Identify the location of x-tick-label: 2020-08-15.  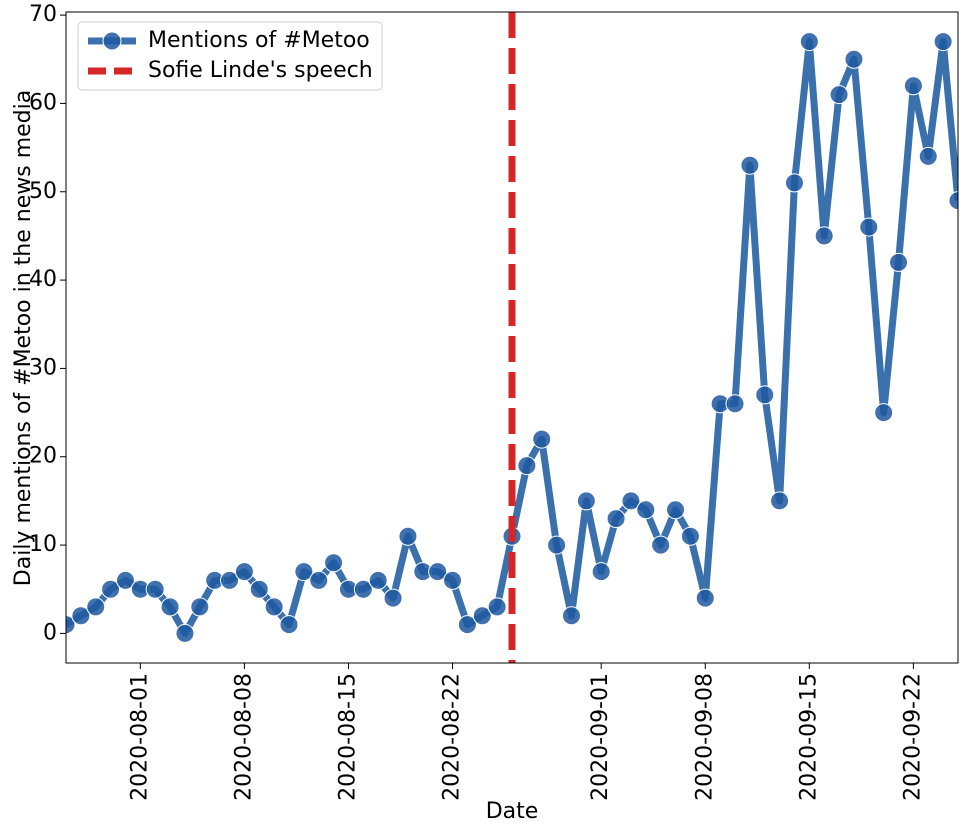
(347, 737).